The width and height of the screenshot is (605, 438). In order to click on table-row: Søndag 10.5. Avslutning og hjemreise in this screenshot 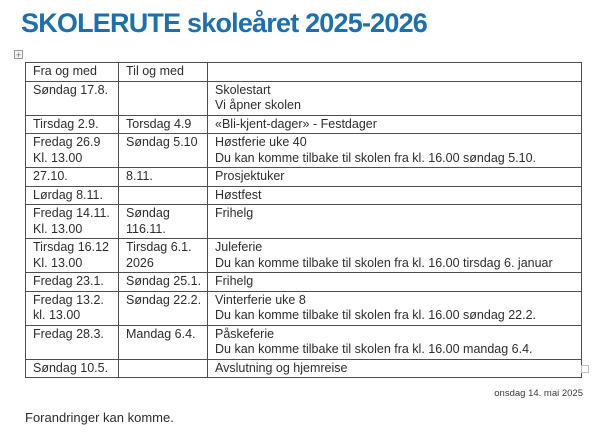, I will do `click(303, 368)`.